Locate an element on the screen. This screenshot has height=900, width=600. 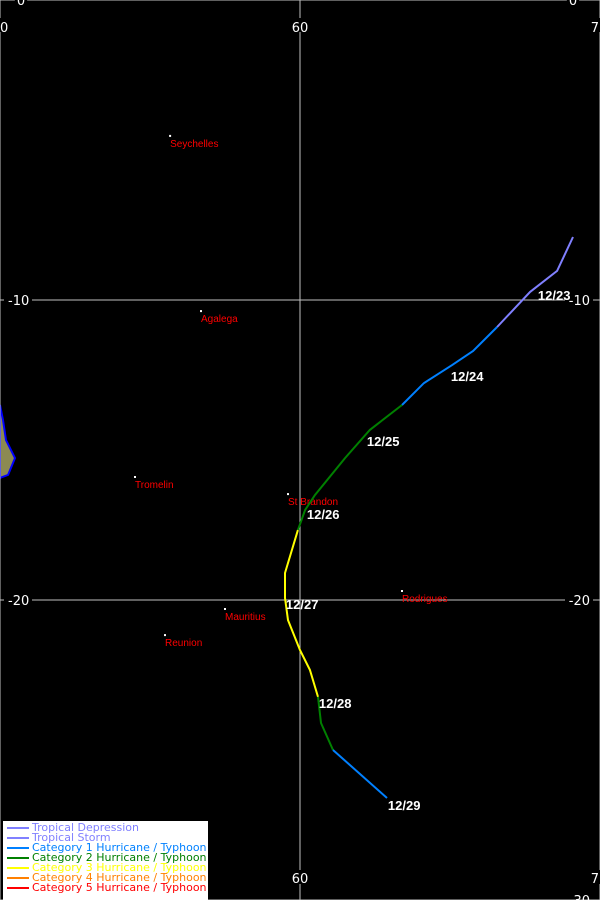
latitude-label-right: -10 is located at coordinates (579, 301).